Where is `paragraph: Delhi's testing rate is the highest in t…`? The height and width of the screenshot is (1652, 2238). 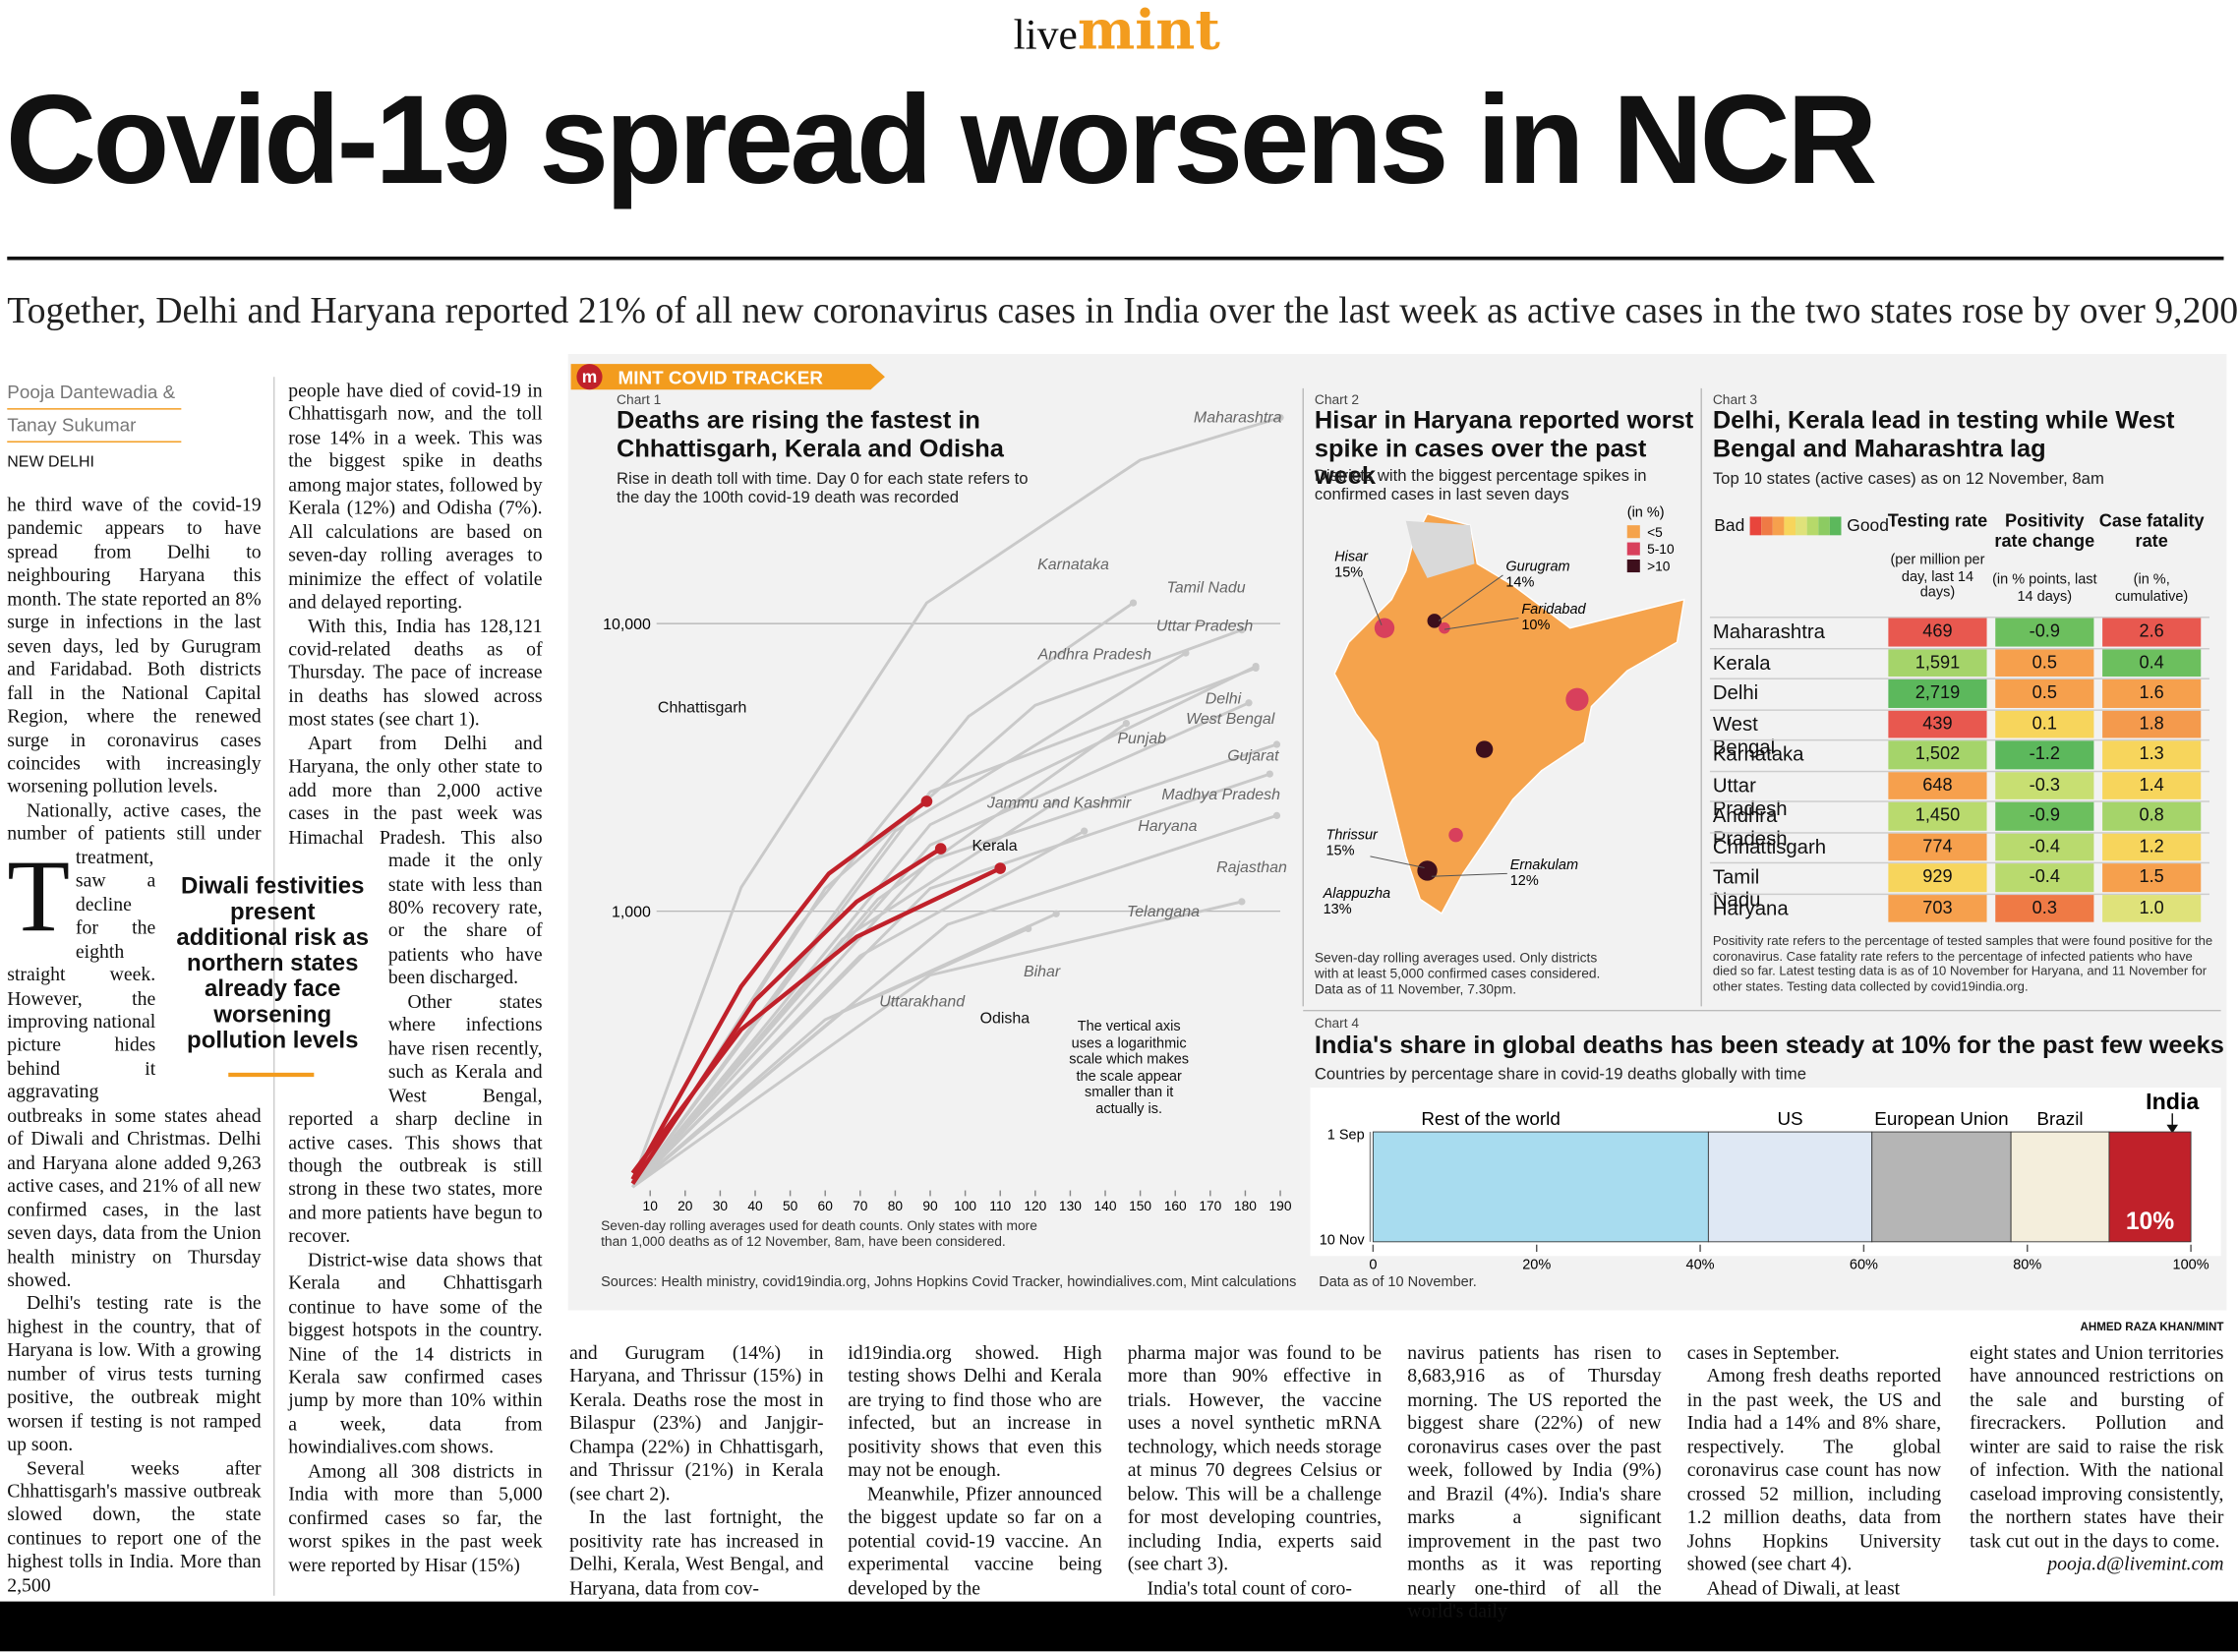
paragraph: Delhi's testing rate is the highest in t… is located at coordinates (134, 1373).